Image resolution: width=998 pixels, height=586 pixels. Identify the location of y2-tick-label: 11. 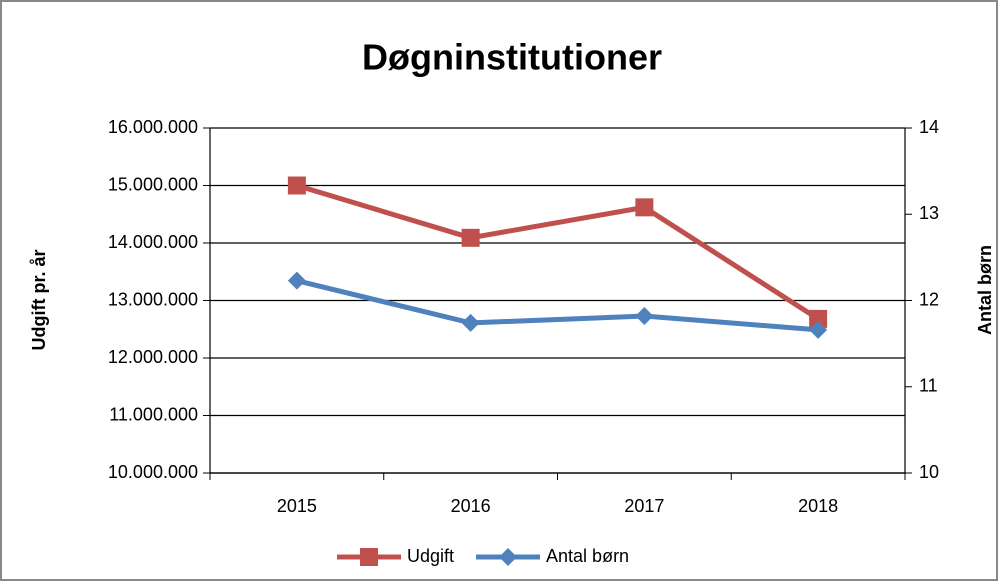
(928, 386).